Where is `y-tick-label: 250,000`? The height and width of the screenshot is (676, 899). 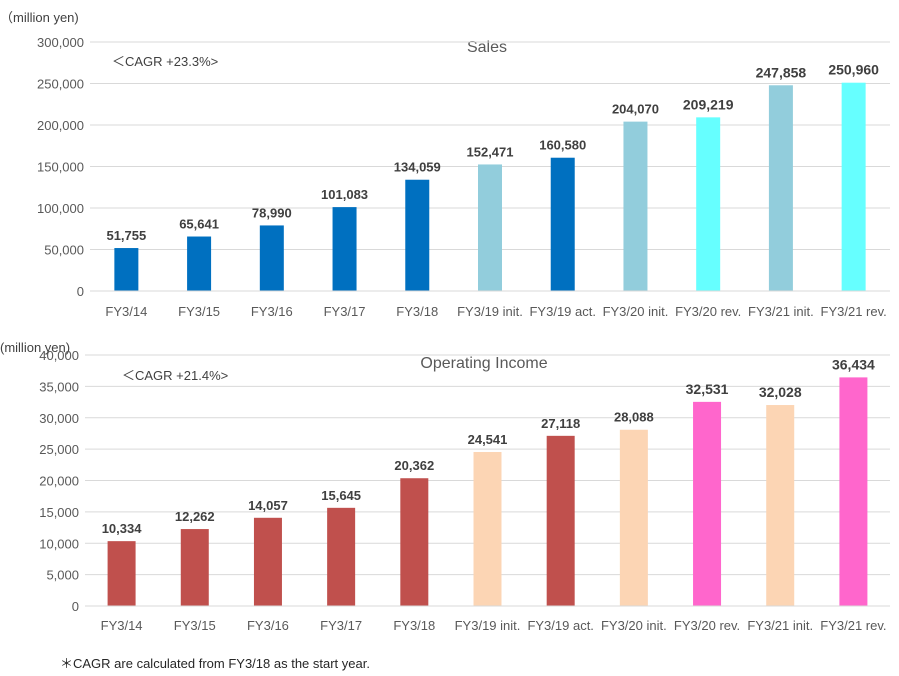
y-tick-label: 250,000 is located at coordinates (60, 84).